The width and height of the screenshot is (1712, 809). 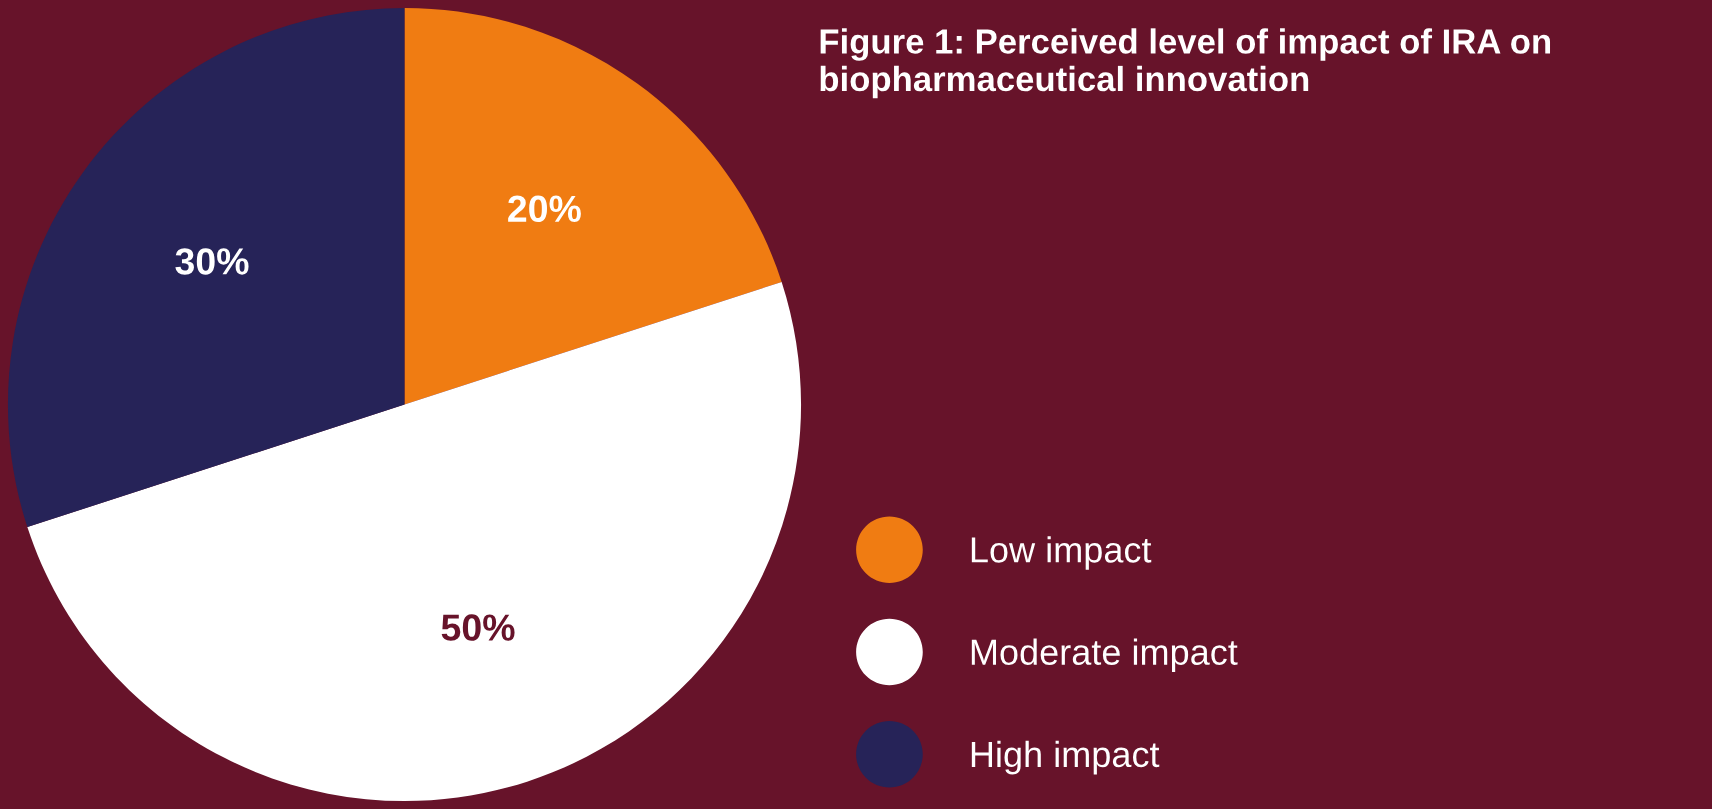 I want to click on data-label: 30%, so click(x=212, y=261).